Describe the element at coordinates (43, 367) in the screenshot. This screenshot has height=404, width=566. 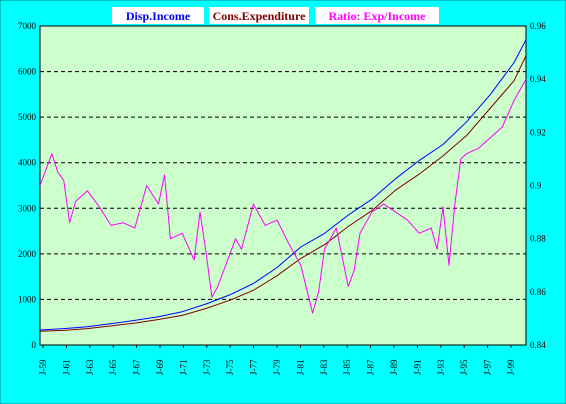
I see `x-tick-label: J-59` at that location.